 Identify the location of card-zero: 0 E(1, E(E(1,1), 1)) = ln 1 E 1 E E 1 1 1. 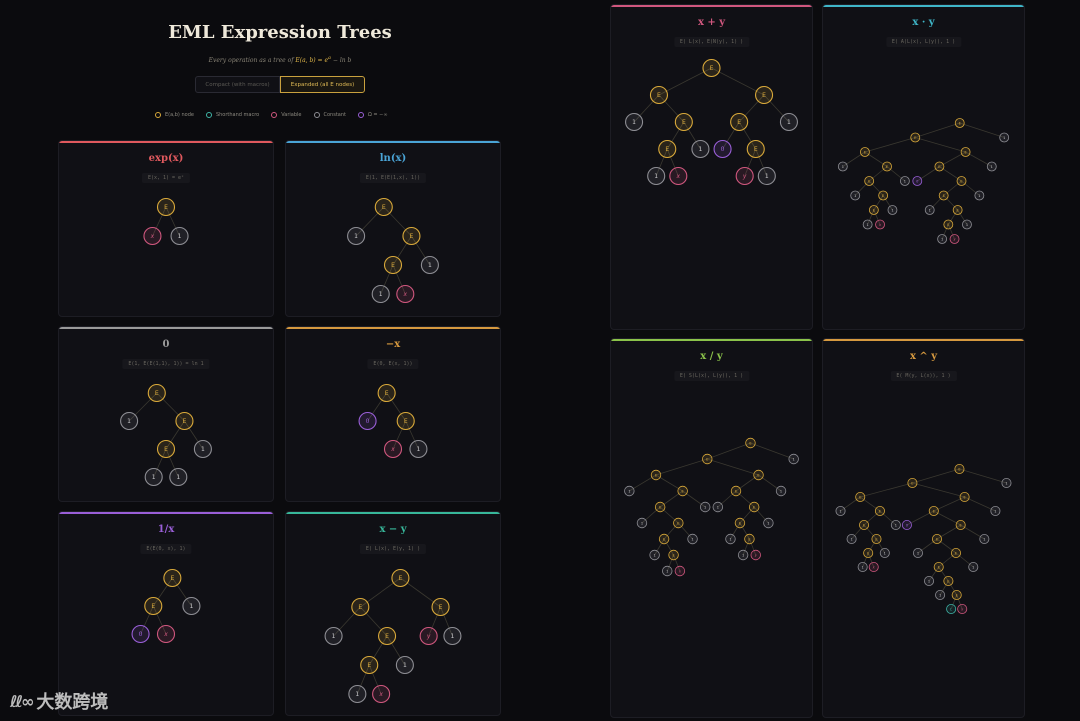
(166, 414).